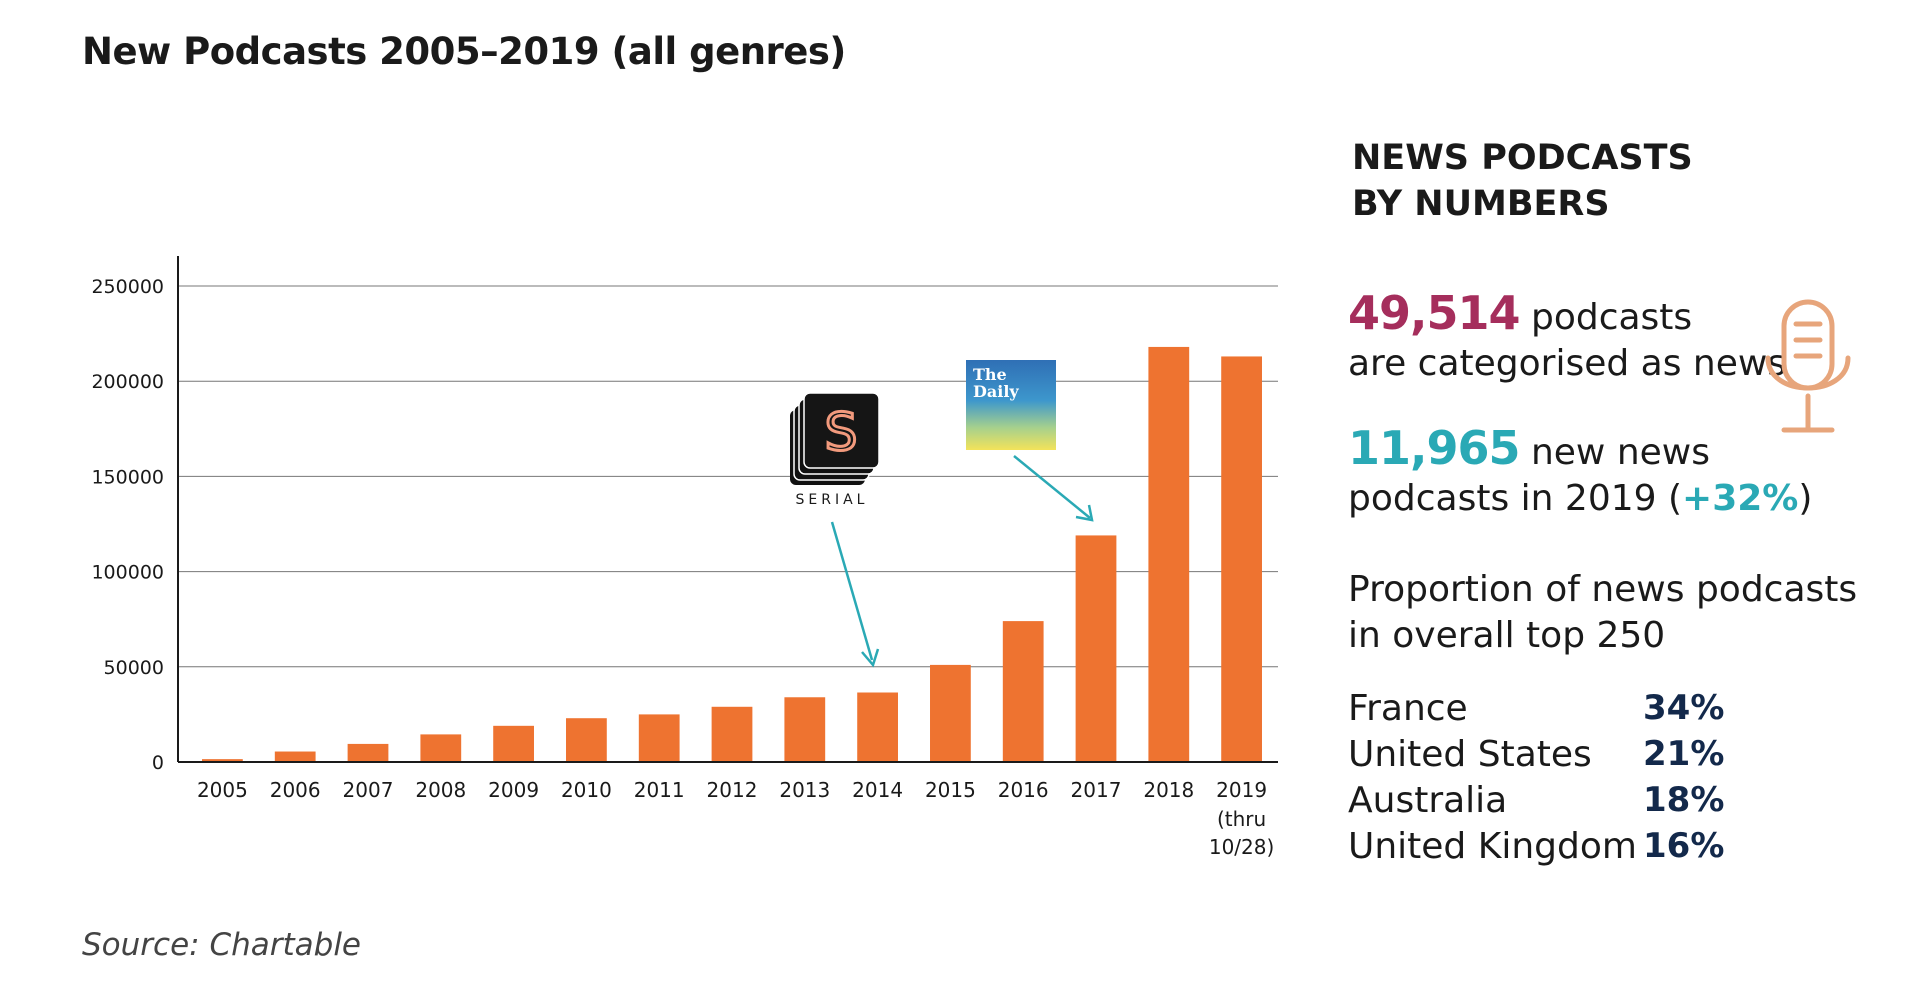  Describe the element at coordinates (513, 790) in the screenshot. I see `x-tick-label: 2009` at that location.